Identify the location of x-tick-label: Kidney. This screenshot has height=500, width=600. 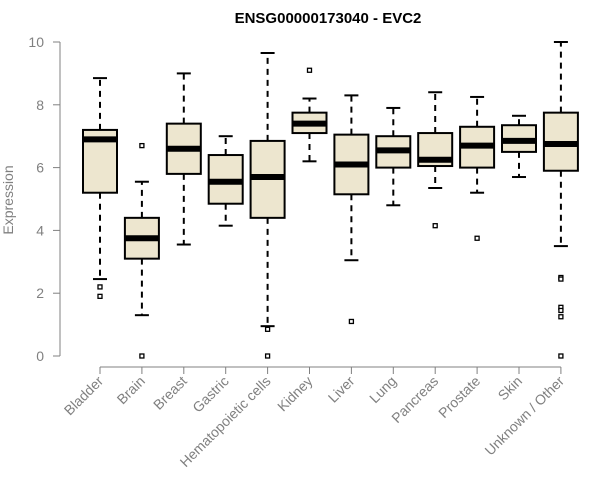
(295, 394).